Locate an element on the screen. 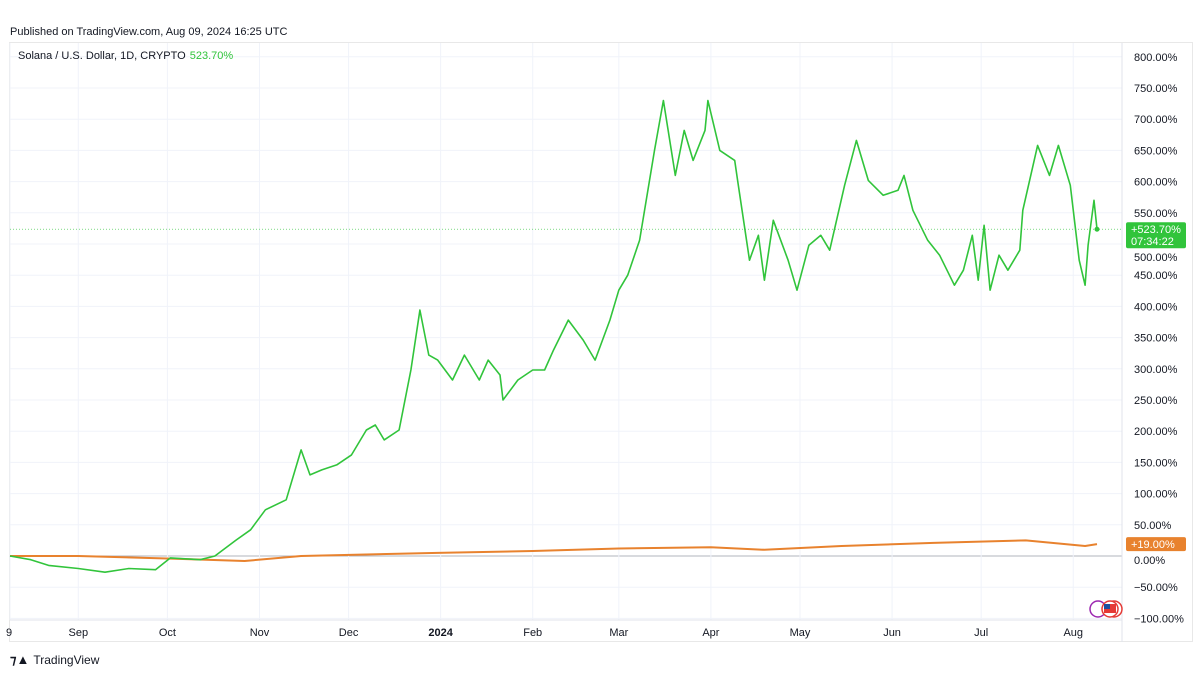  x-tick-label: 9 is located at coordinates (9, 633).